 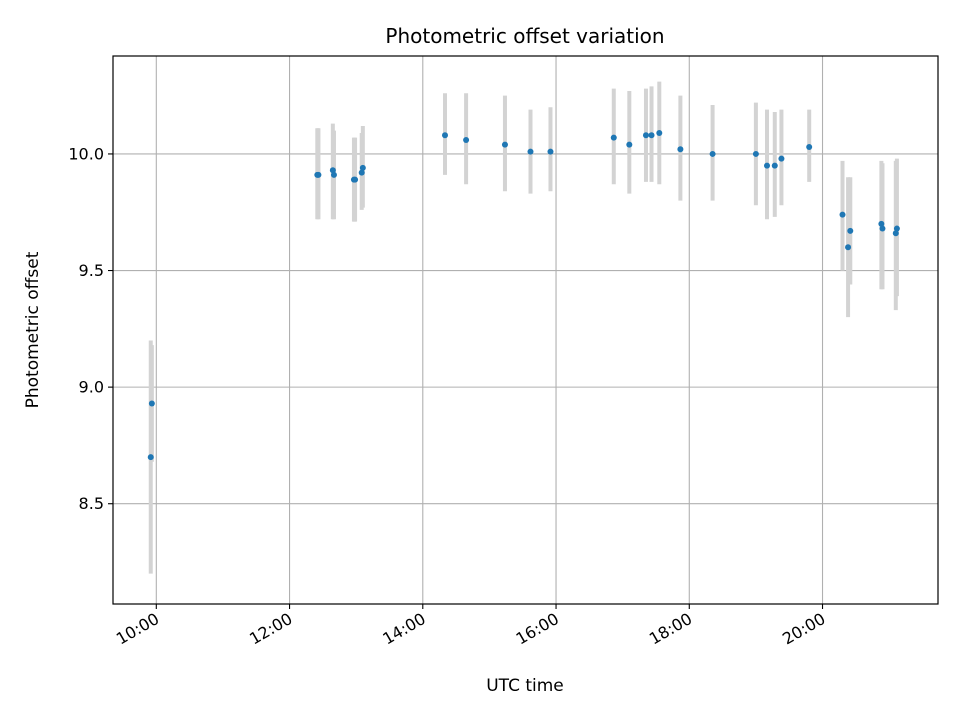 I want to click on y-tick-label: 10.0, so click(x=86, y=153).